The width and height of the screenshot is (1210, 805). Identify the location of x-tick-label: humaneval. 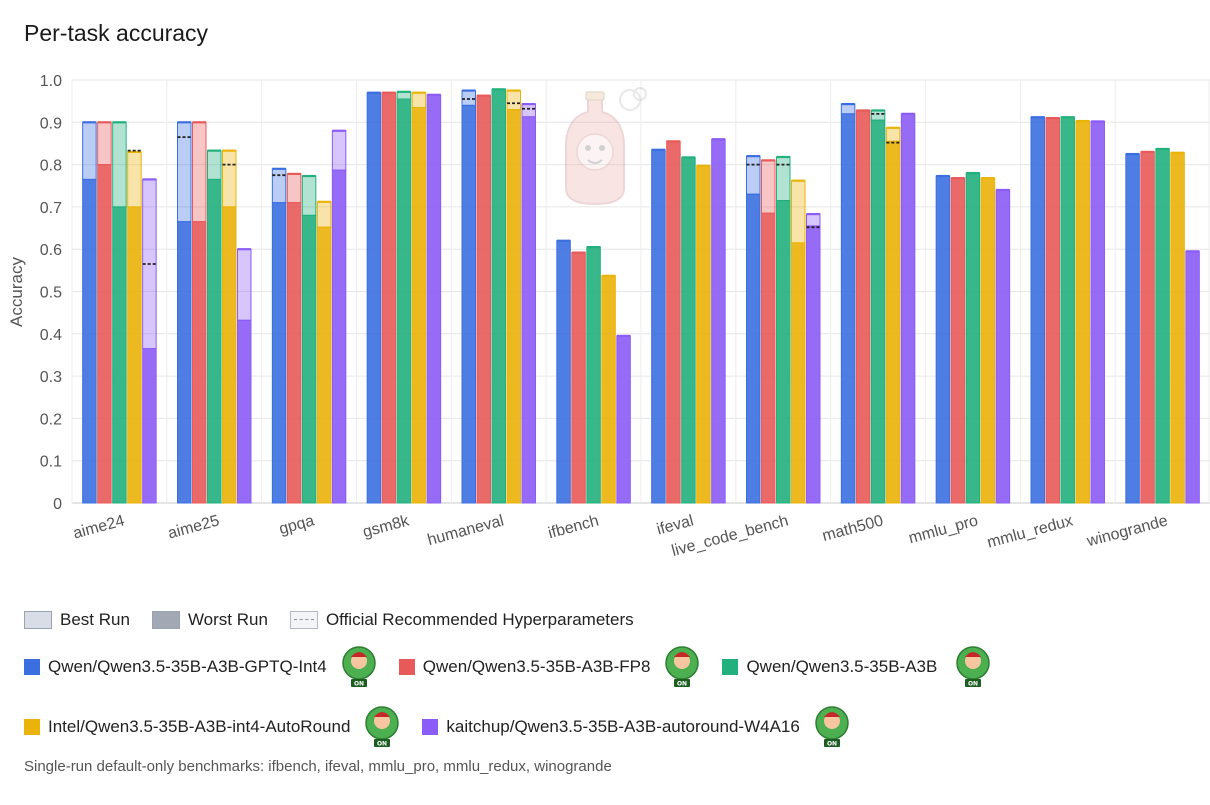
(466, 530).